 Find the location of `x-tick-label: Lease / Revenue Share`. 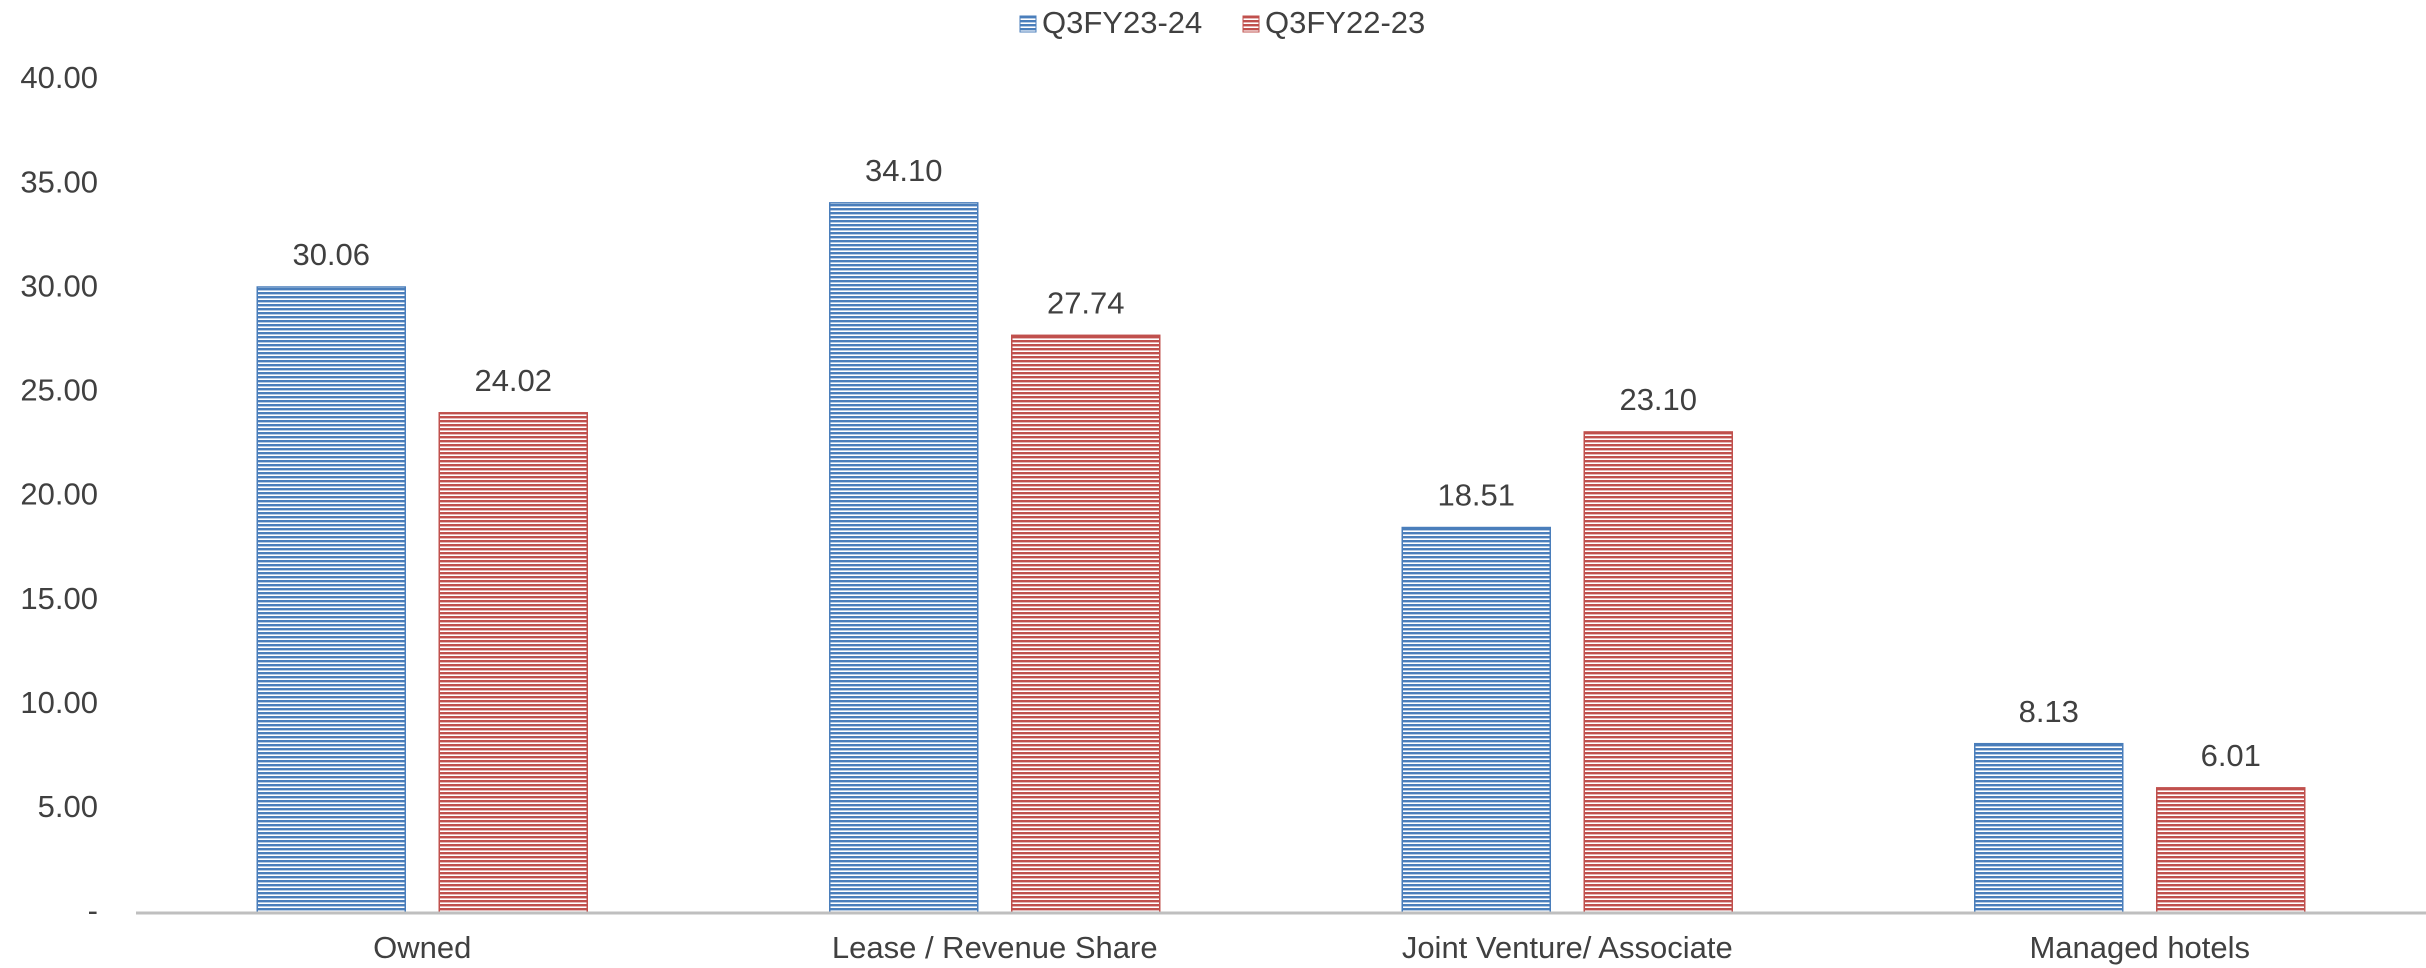

x-tick-label: Lease / Revenue Share is located at coordinates (995, 947).